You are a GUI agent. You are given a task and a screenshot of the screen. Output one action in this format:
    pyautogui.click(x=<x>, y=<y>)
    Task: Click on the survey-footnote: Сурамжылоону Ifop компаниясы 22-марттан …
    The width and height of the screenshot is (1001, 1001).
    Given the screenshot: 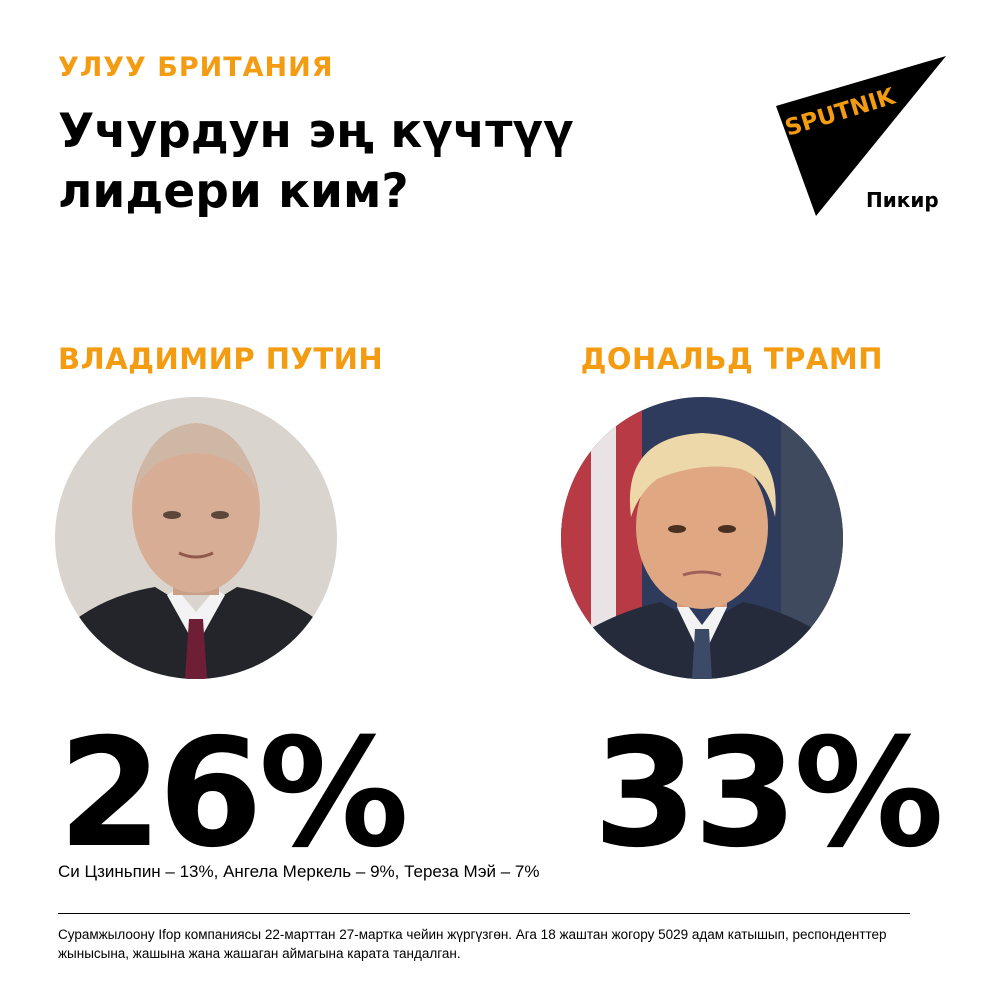 What is the action you would take?
    pyautogui.click(x=472, y=944)
    